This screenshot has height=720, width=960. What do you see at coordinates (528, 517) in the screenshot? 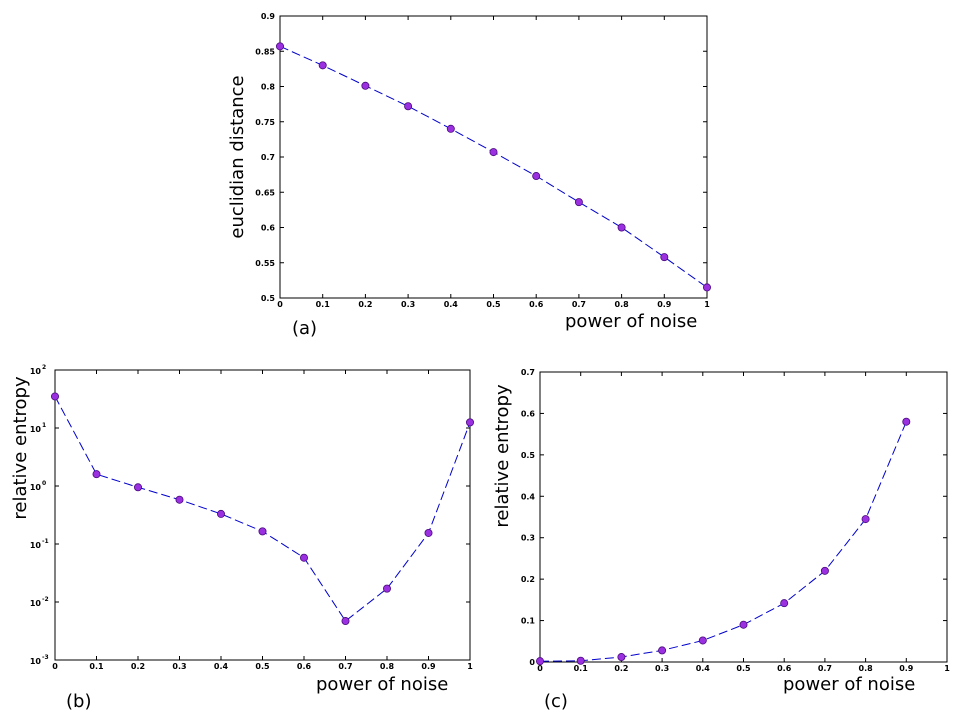
I see `panel-c-y-tick-labels: 0 0.1 0.2 0.3 0.4 0.5 0.6 0.7` at bounding box center [528, 517].